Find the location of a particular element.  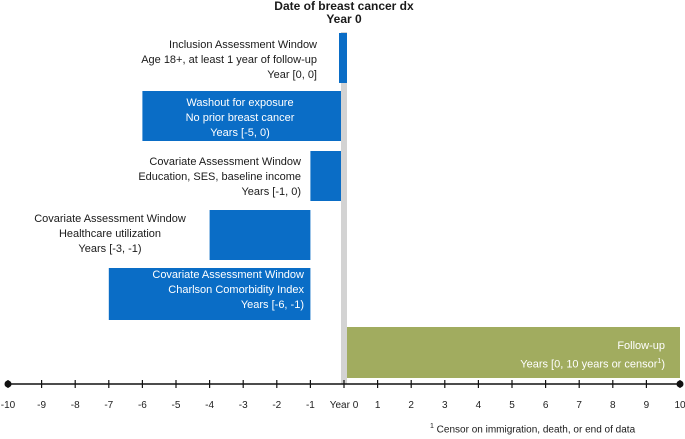

covariate-window-utilization-variables: Healthcare utilization is located at coordinates (110, 234).